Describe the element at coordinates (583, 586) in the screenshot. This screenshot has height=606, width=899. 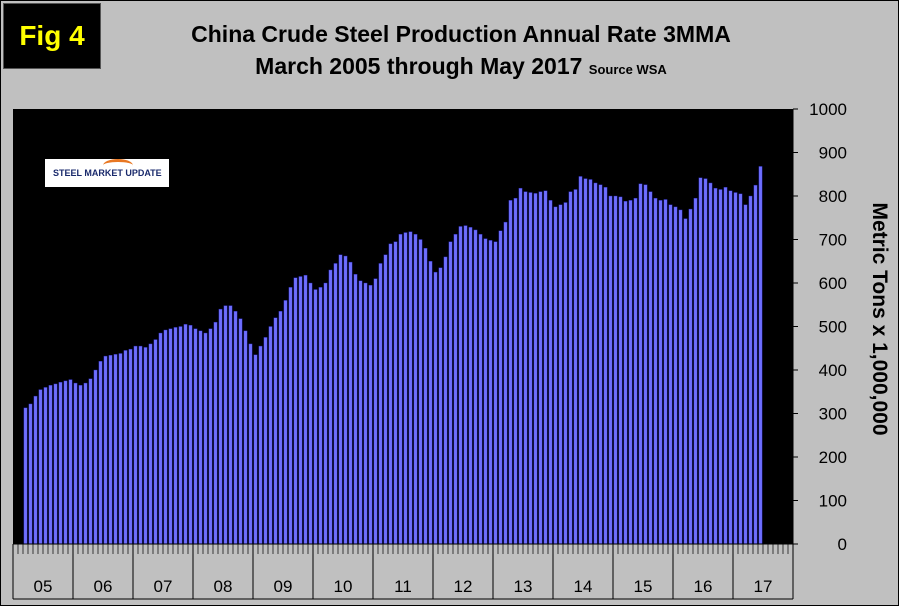
I see `x-tick-label-14: 14` at that location.